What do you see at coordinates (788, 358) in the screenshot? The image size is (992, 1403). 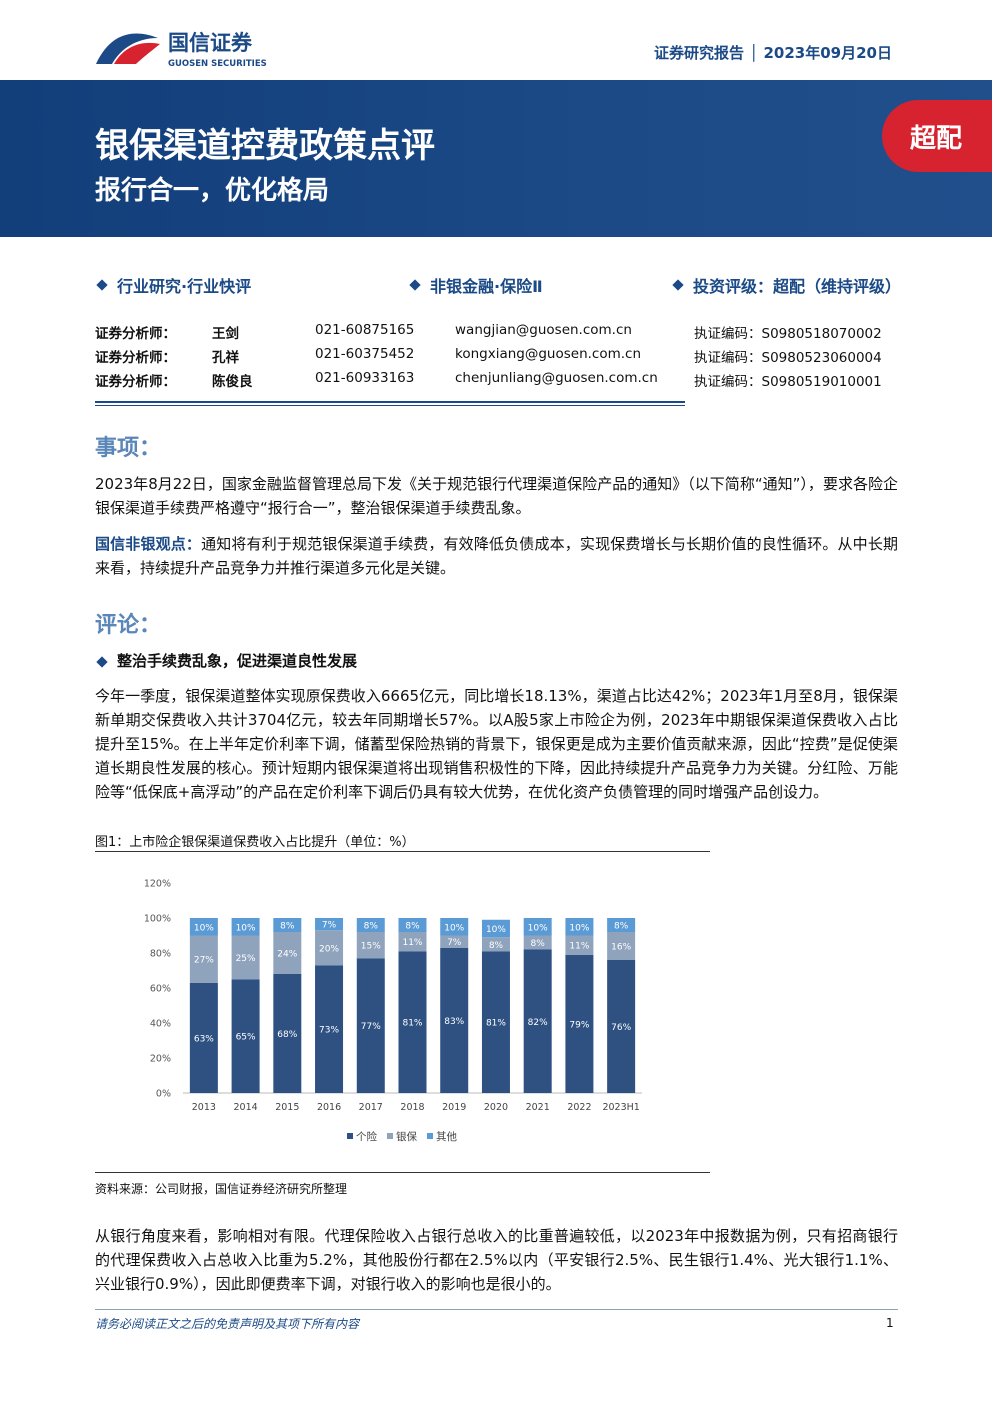 I see `analyst-cell: 执证编码：S0980523060004` at bounding box center [788, 358].